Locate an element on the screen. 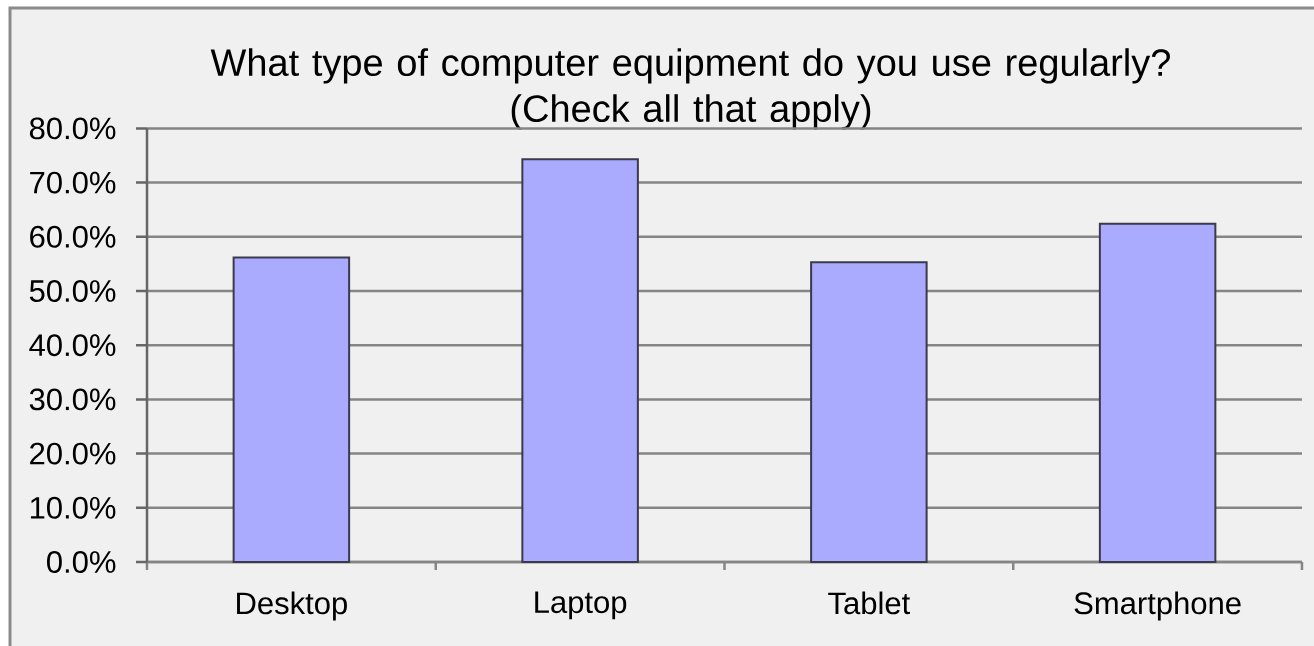 The width and height of the screenshot is (1314, 646). x-tick-label: Desktop is located at coordinates (292, 606).